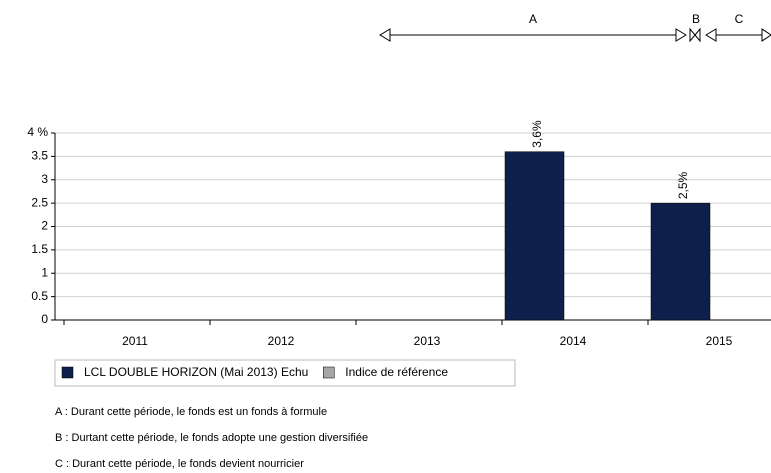 The width and height of the screenshot is (771, 473). I want to click on legend, so click(285, 373).